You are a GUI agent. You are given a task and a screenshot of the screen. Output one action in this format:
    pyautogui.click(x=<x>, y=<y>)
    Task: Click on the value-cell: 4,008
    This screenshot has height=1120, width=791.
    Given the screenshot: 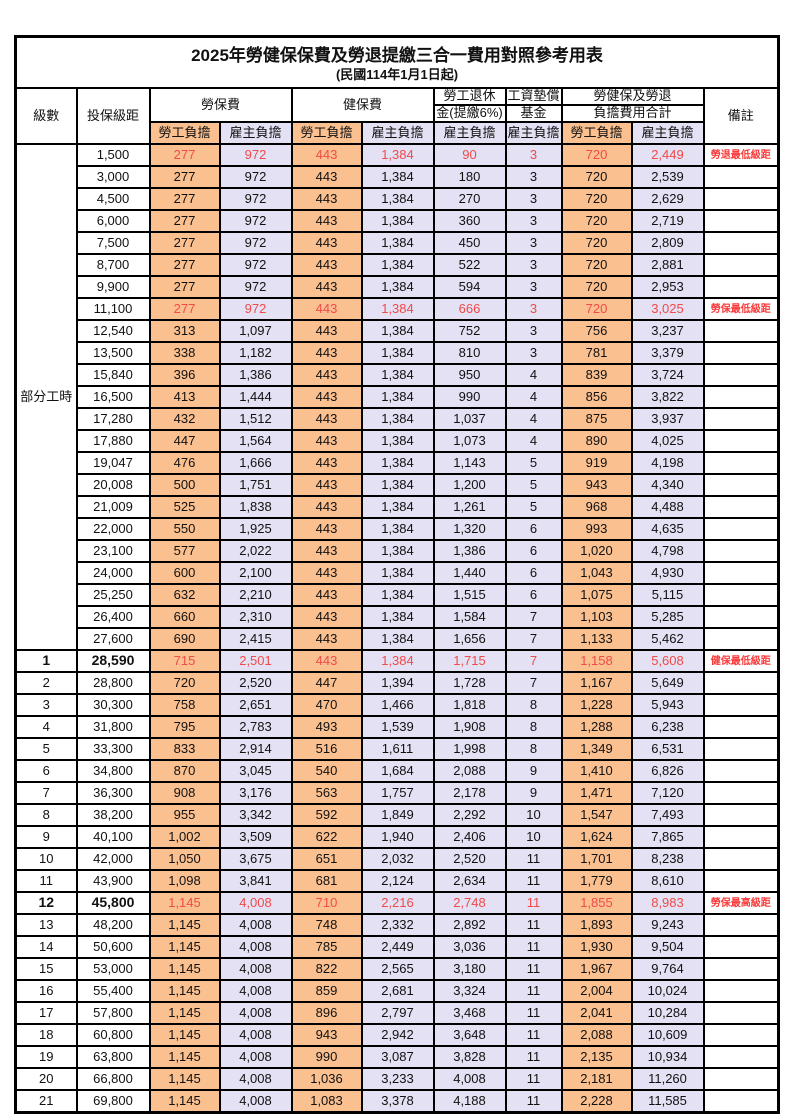 What is the action you would take?
    pyautogui.click(x=255, y=1101)
    